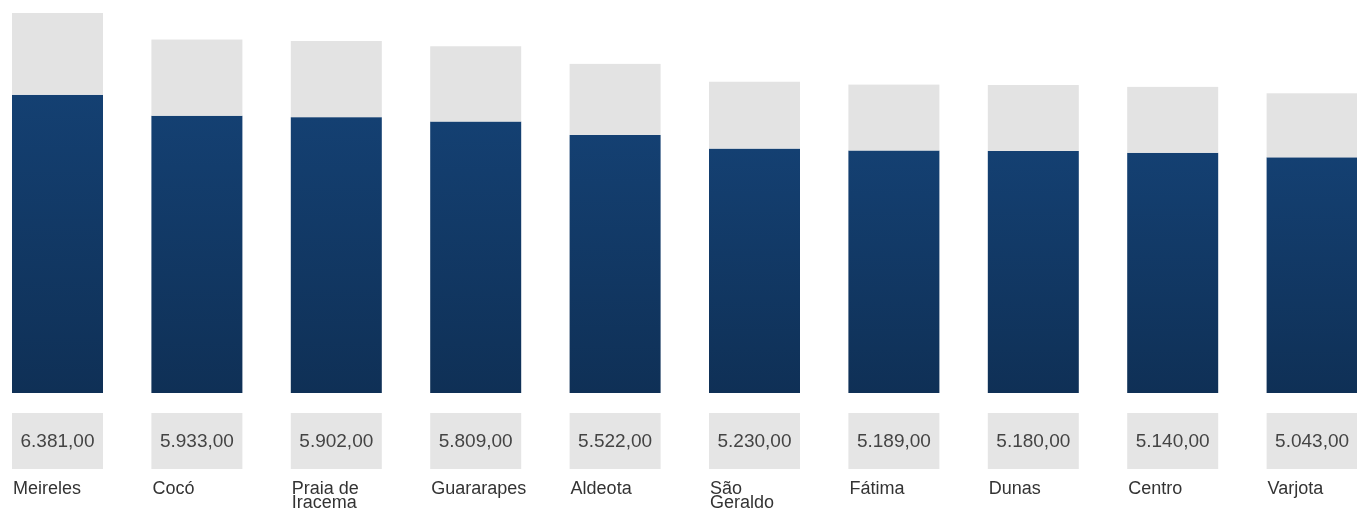  What do you see at coordinates (1172, 440) in the screenshot?
I see `data-label: 5.140,00` at bounding box center [1172, 440].